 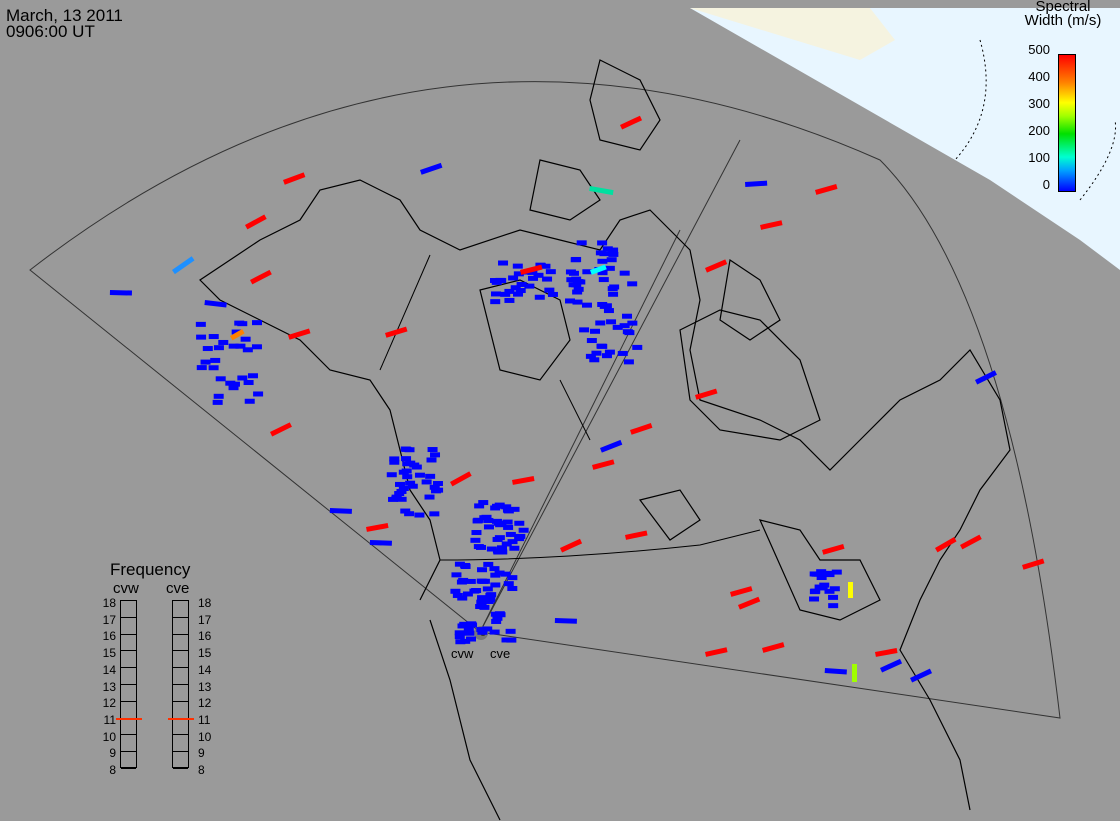 I want to click on colorbar-tick: 400, so click(x=1039, y=76).